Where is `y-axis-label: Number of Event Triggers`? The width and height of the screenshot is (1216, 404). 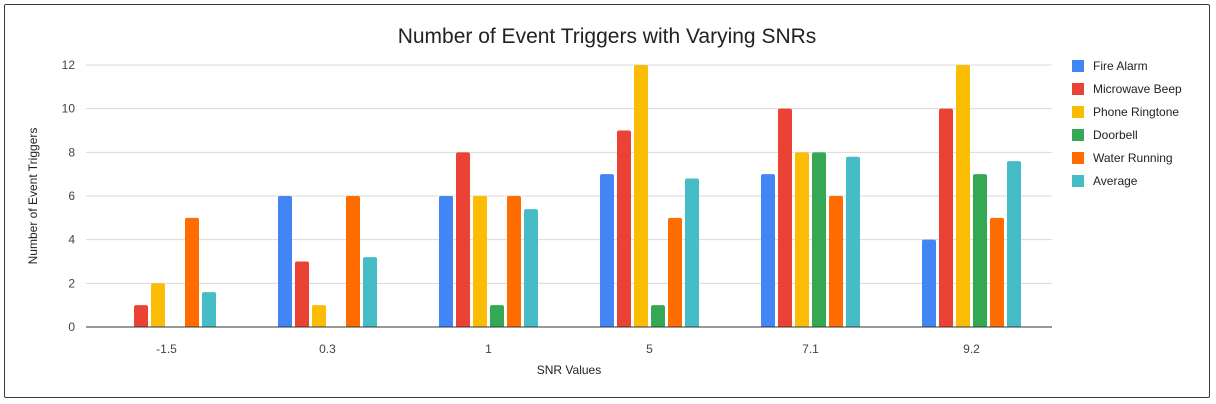
y-axis-label: Number of Event Triggers is located at coordinates (33, 196).